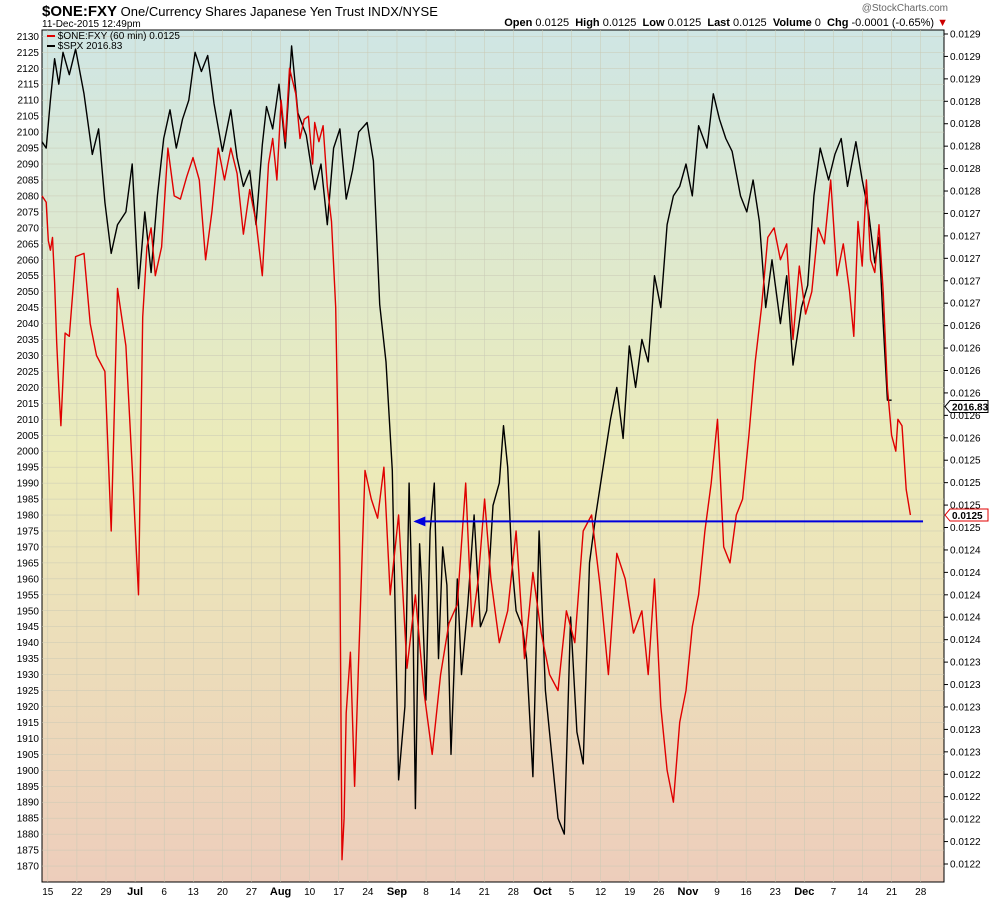 The image size is (1000, 900). Describe the element at coordinates (601, 892) in the screenshot. I see `x-tick-label: 12` at that location.